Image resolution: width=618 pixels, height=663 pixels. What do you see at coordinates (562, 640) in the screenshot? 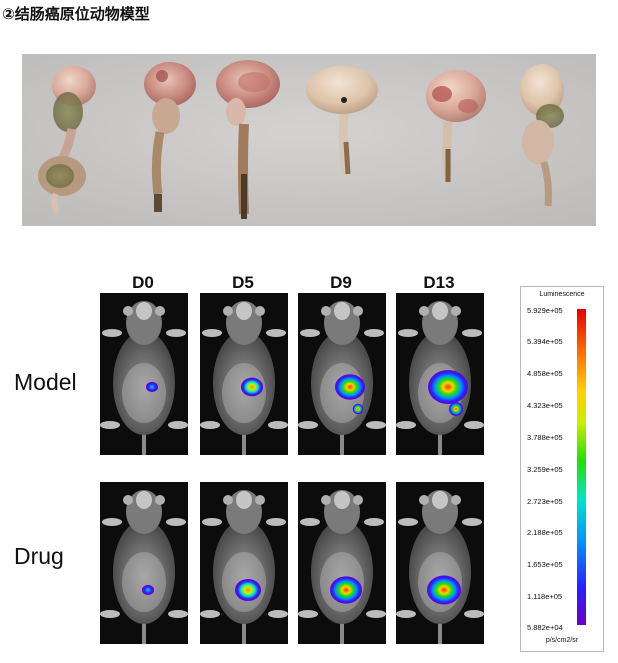
I see `colorbar-unit: p/s/cm2/sr` at bounding box center [562, 640].